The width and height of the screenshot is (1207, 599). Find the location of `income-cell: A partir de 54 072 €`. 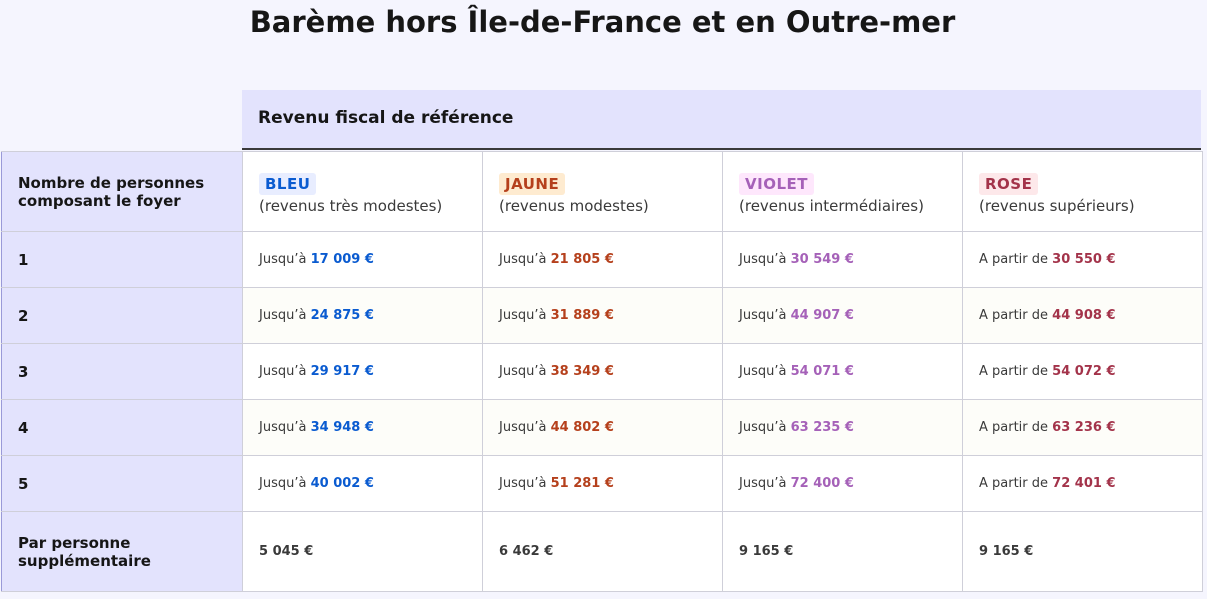

income-cell: A partir de 54 072 € is located at coordinates (1082, 371).